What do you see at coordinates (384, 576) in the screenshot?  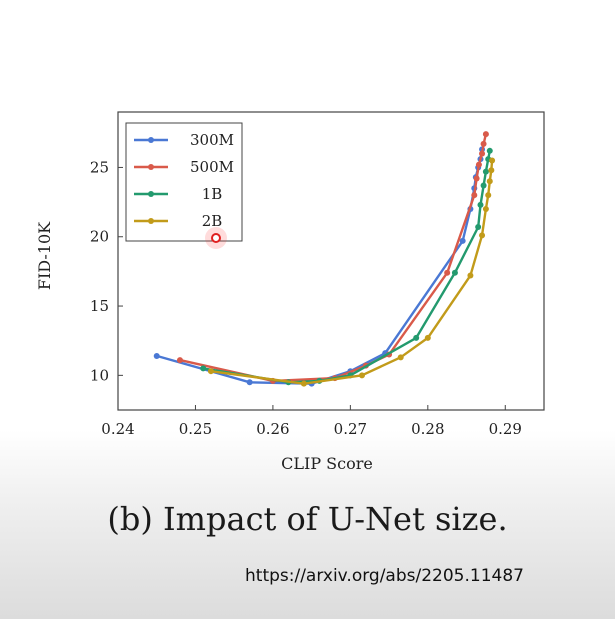 I see `source-url: https://arxiv.org/abs/2205.11487` at bounding box center [384, 576].